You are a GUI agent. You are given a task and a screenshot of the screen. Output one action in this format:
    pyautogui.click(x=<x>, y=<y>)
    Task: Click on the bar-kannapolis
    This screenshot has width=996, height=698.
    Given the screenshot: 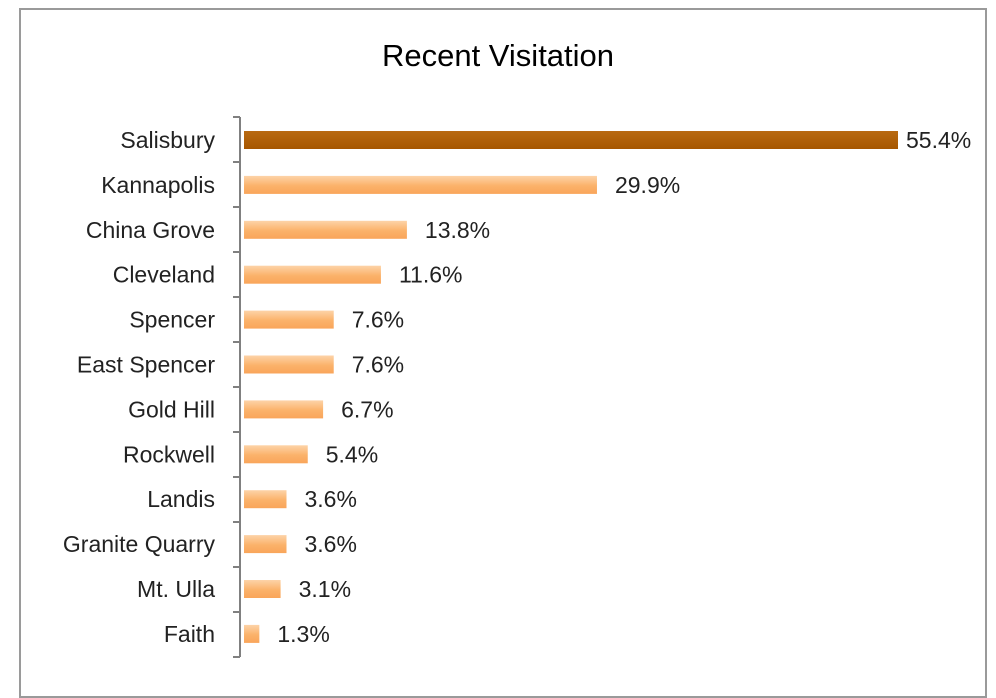 What is the action you would take?
    pyautogui.click(x=420, y=184)
    